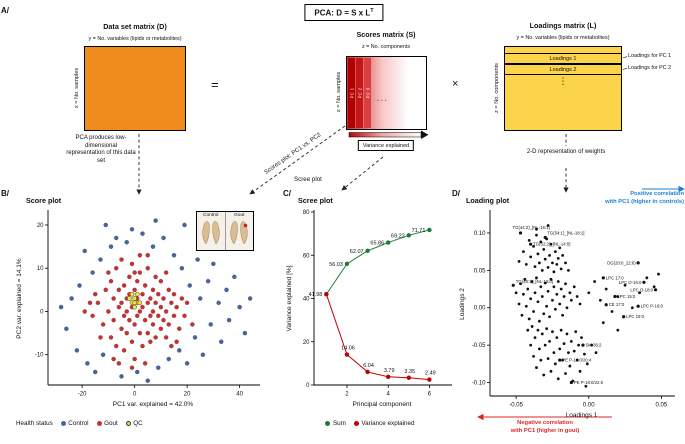 This screenshot has width=685, height=444. I want to click on svg-text: -10, so click(39, 356).